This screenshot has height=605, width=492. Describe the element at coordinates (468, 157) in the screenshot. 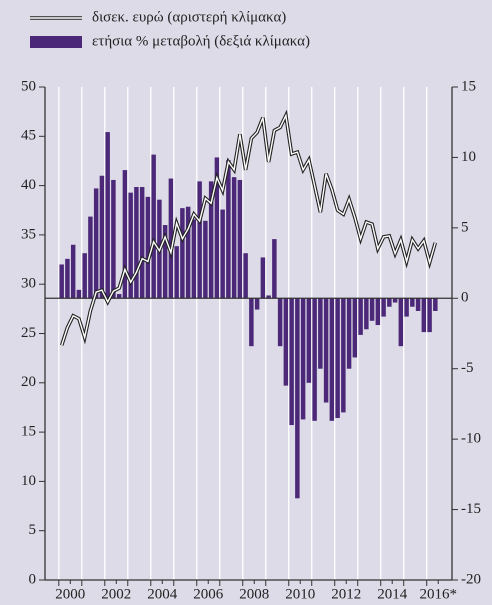

I see `y2-tick-label: 10` at that location.